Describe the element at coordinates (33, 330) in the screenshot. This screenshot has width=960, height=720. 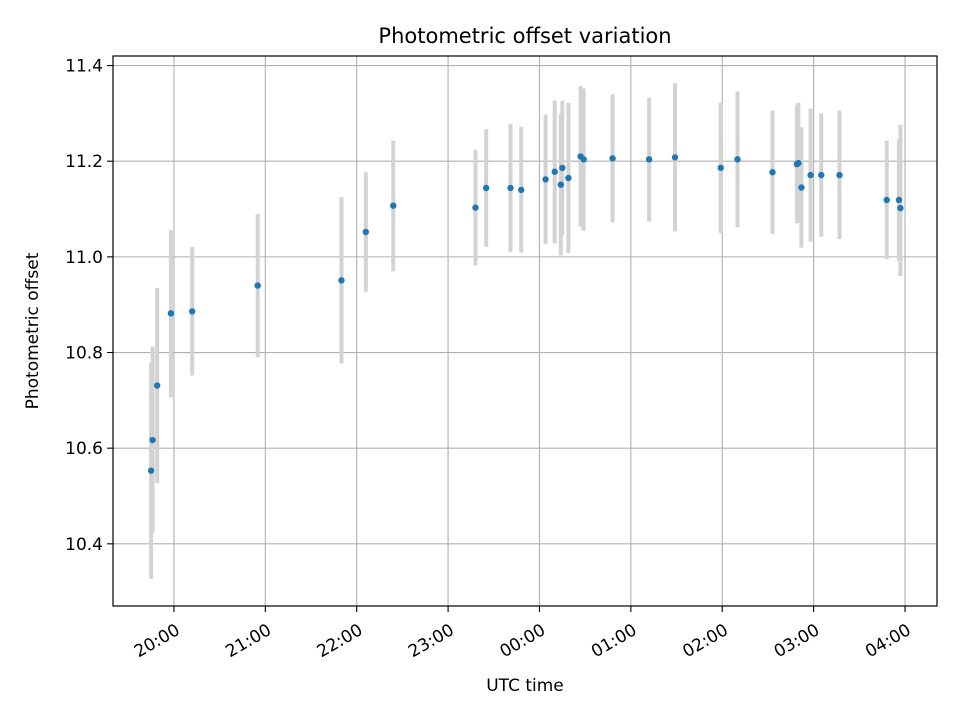
I see `y-axis-label: Photometric offset` at that location.